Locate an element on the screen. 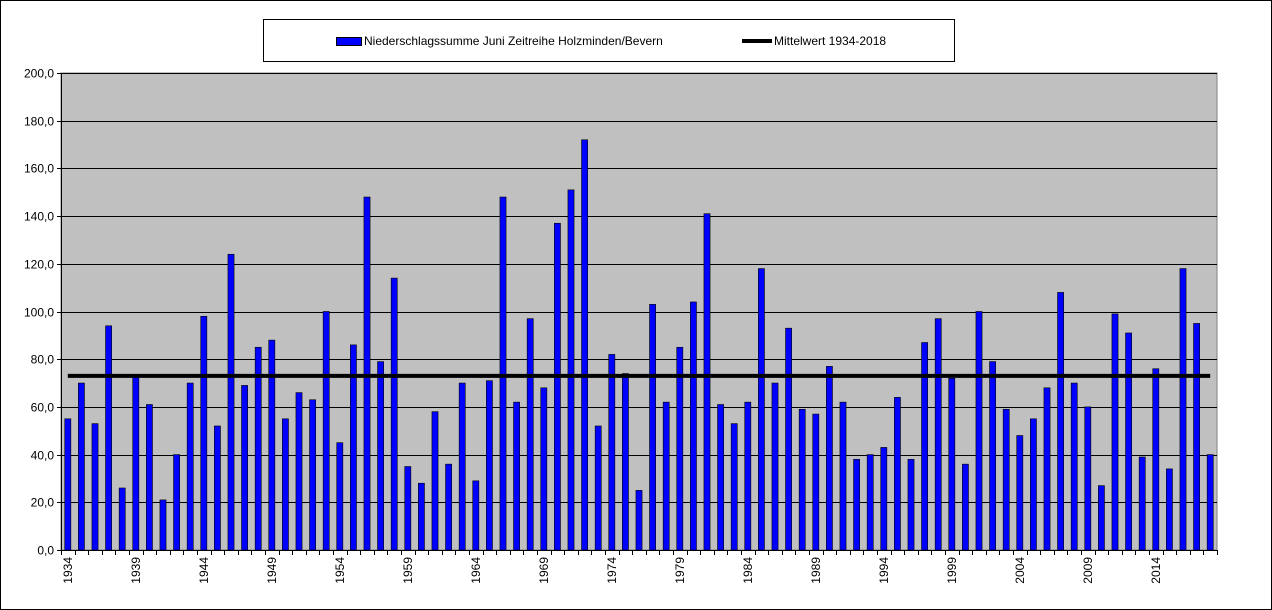  legend-label-mean: Mittelwert 1934-2018 is located at coordinates (830, 41).